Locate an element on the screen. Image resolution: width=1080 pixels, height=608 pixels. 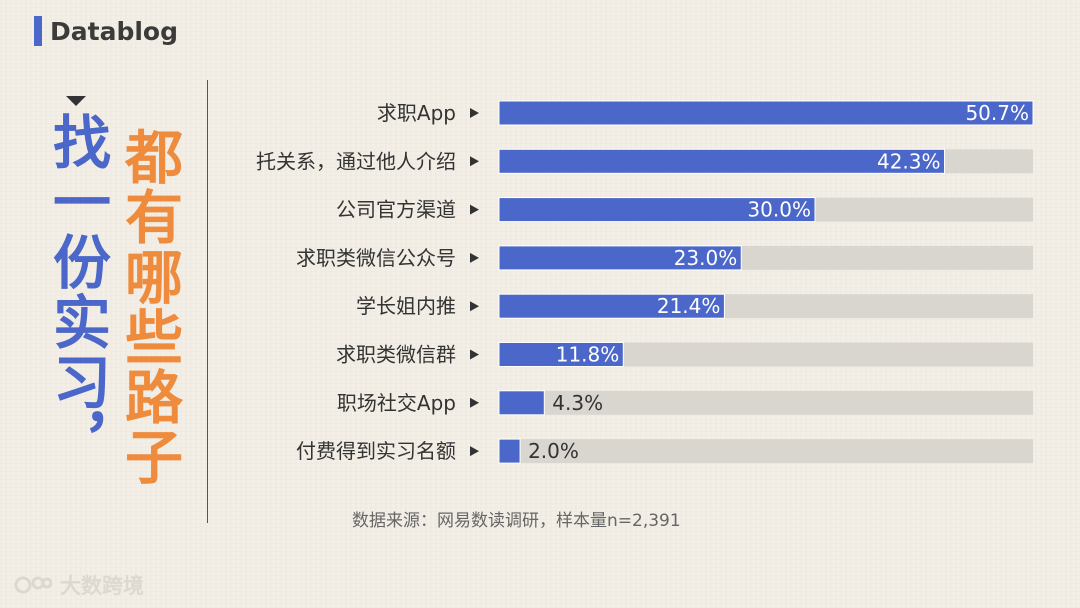
logo-icon is located at coordinates (33, 585).